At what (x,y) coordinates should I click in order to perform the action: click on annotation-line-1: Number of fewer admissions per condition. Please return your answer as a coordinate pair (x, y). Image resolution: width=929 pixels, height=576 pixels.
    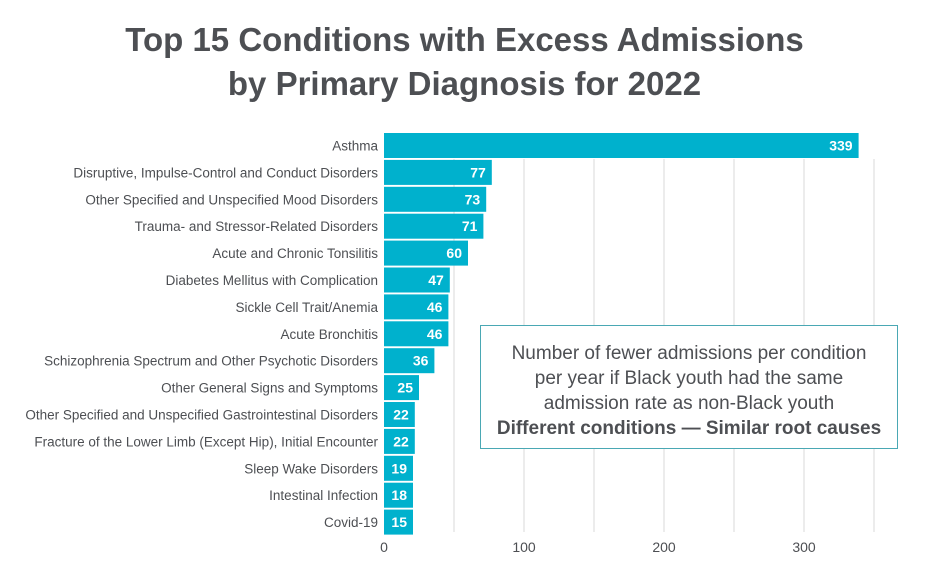
    Looking at the image, I should click on (689, 353).